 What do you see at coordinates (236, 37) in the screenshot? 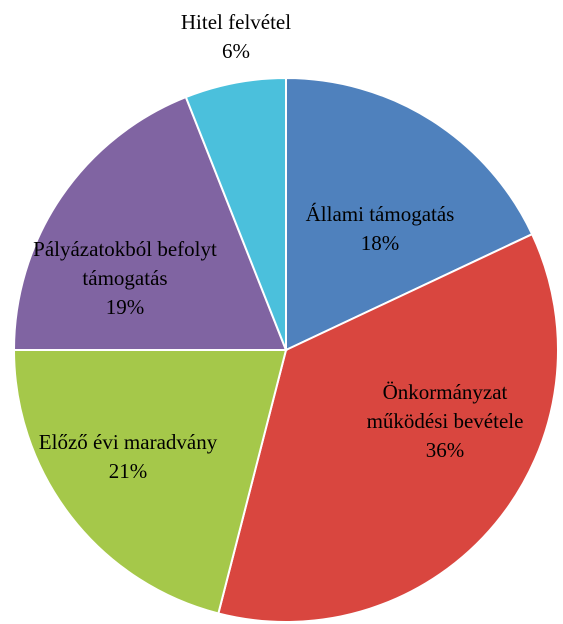
I see `slice-label: Hitel felvétel 6%` at bounding box center [236, 37].